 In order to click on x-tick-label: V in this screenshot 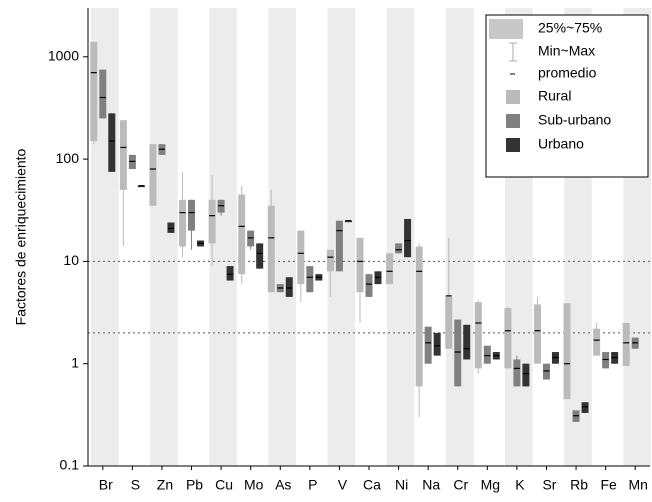, I will do `click(343, 485)`.